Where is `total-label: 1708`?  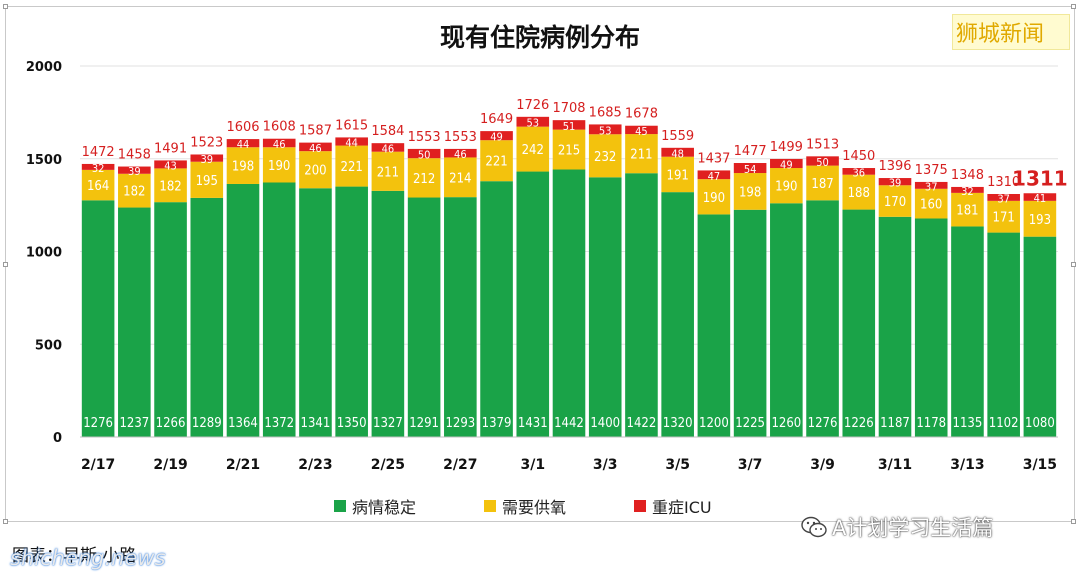 total-label: 1708 is located at coordinates (568, 108).